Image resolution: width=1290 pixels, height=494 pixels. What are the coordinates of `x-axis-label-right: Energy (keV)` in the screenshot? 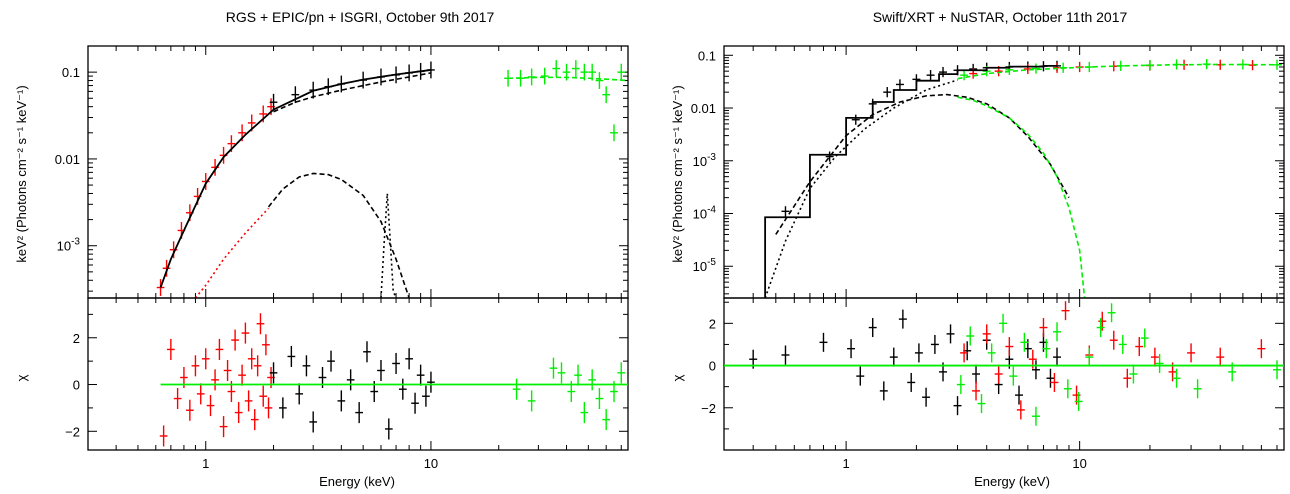 It's located at (1012, 481).